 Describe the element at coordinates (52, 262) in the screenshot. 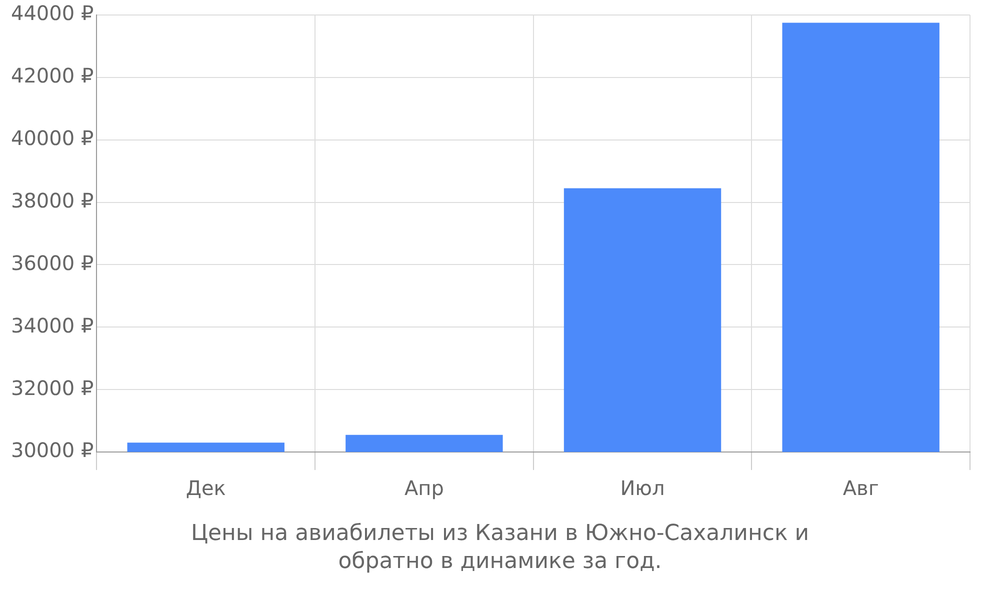

I see `y-tick-label: 36000 ₽` at that location.